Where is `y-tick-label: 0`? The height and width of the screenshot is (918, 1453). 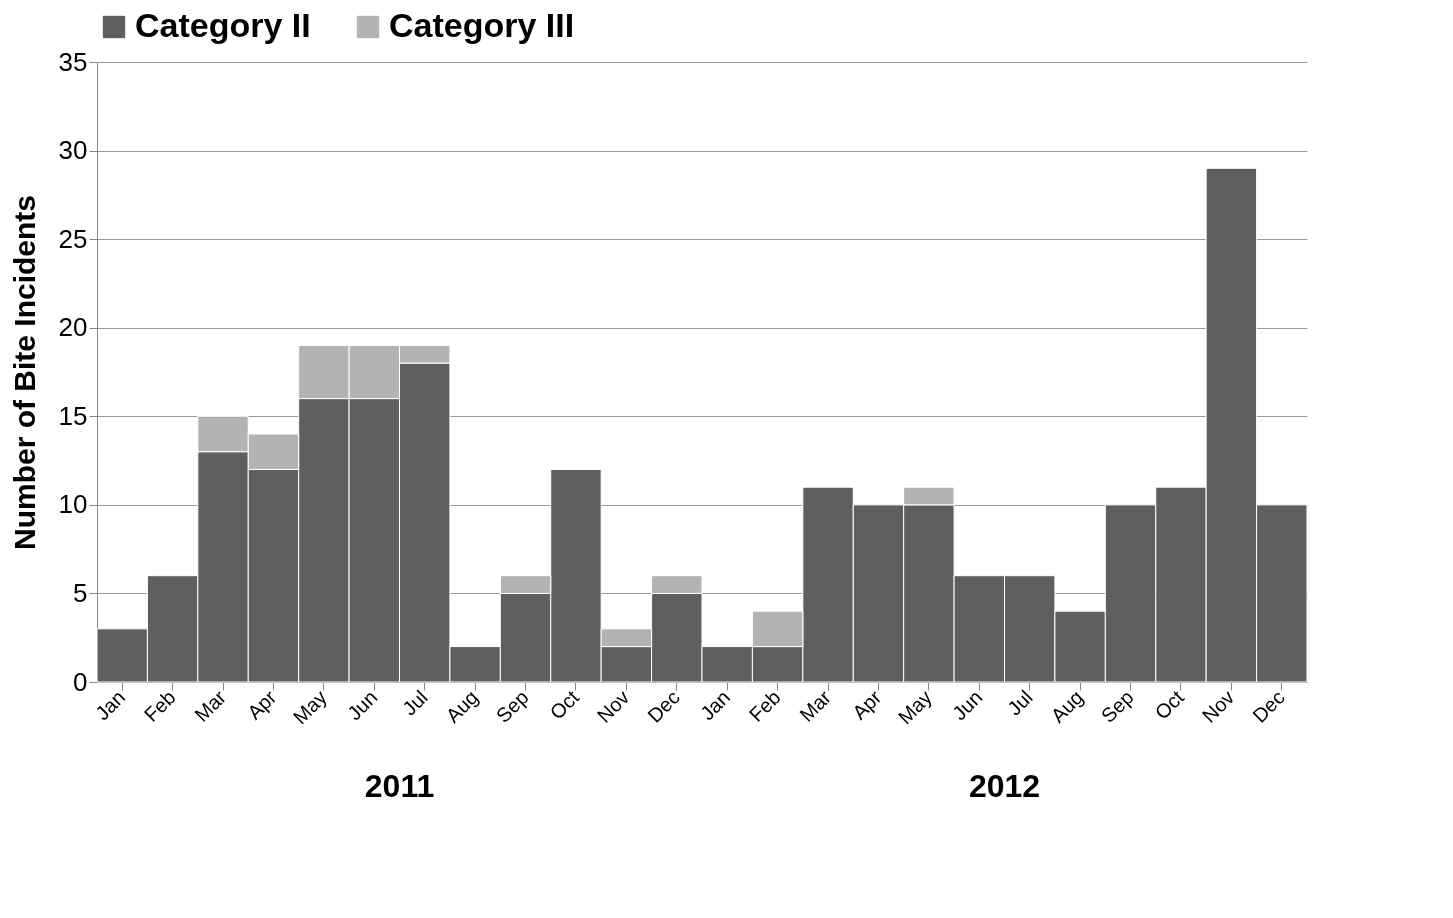 y-tick-label: 0 is located at coordinates (80, 681).